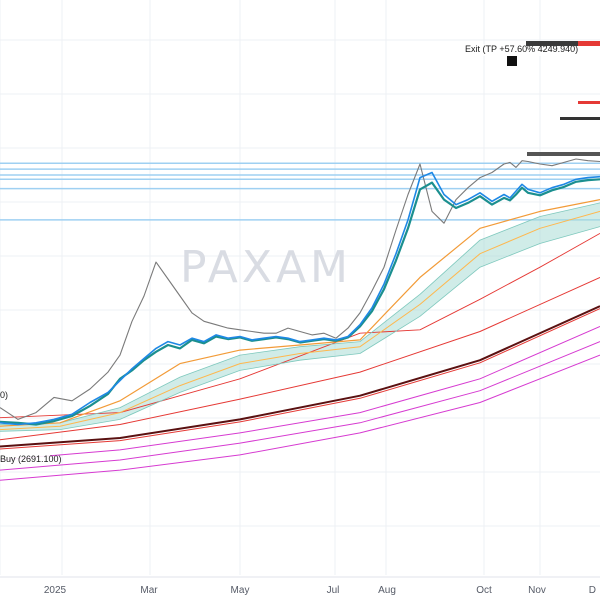 This screenshot has width=600, height=600. I want to click on exit-annotation: Exit (TP +57.60% 4249.940), so click(521, 49).